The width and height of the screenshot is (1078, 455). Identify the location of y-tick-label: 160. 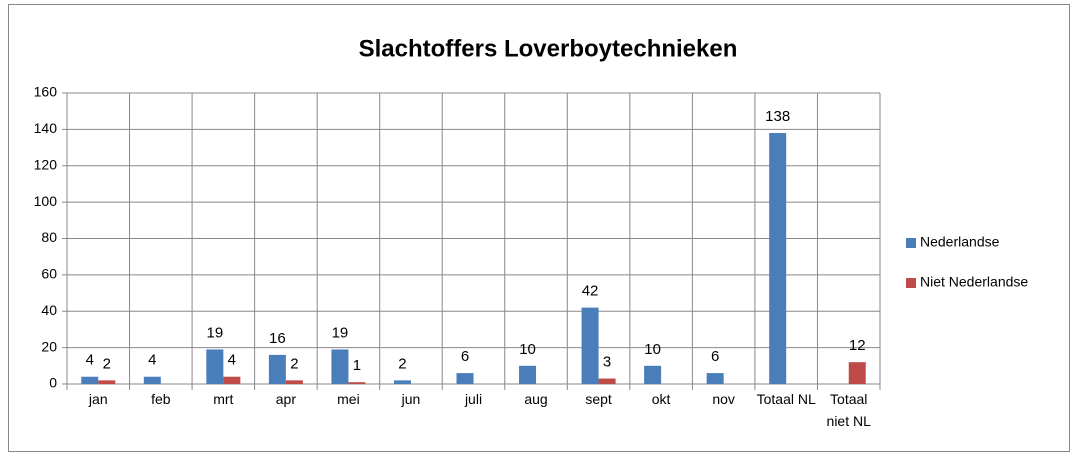
(46, 92).